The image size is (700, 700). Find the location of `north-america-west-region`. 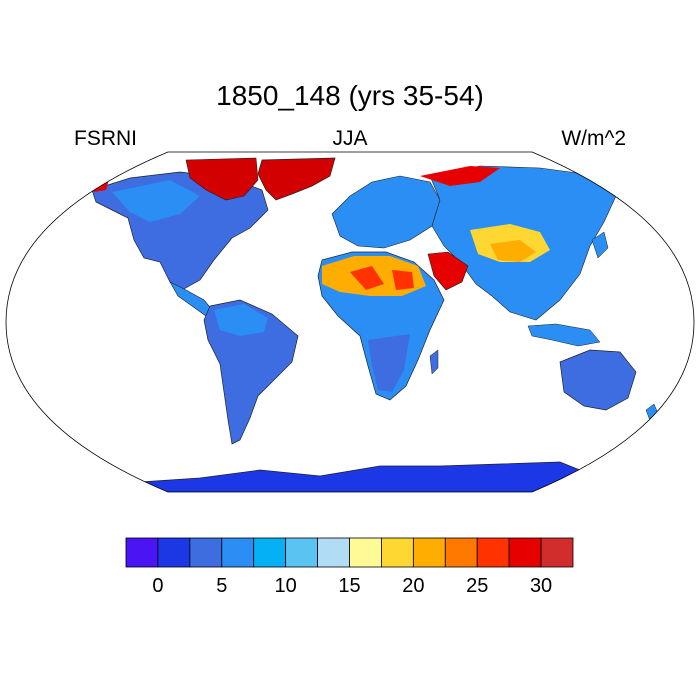

north-america-west-region is located at coordinates (156, 201).